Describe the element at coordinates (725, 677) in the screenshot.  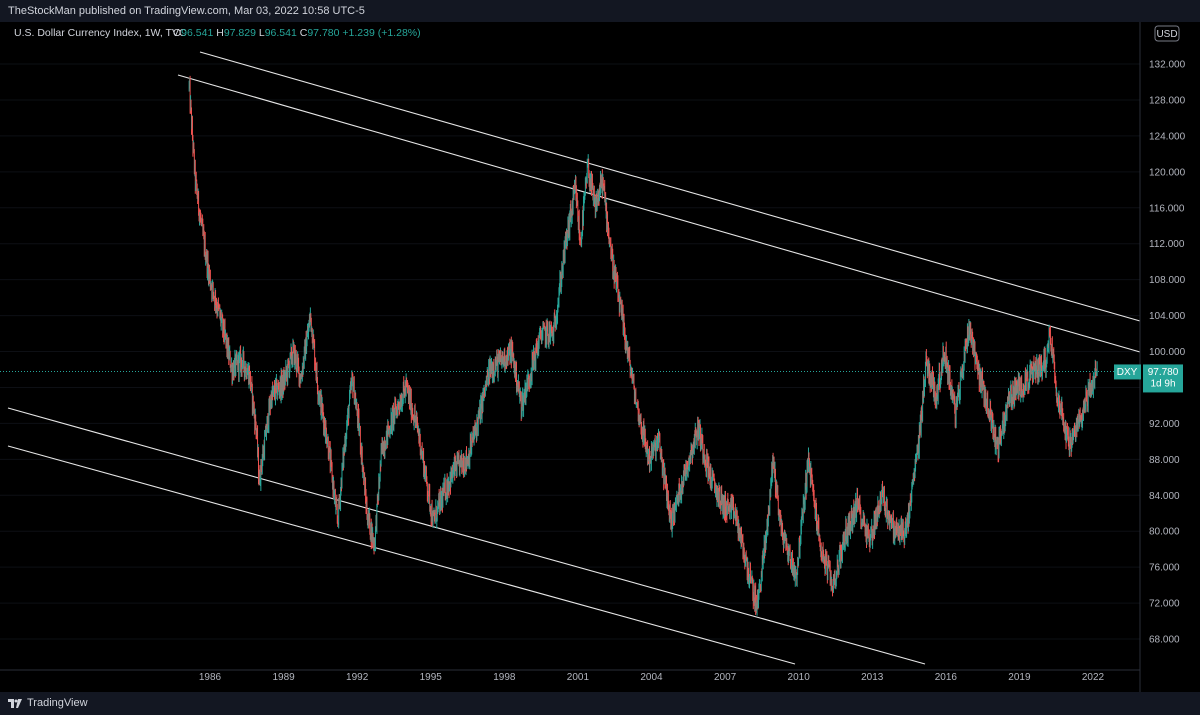
I see `x-tick-label: 2007` at that location.